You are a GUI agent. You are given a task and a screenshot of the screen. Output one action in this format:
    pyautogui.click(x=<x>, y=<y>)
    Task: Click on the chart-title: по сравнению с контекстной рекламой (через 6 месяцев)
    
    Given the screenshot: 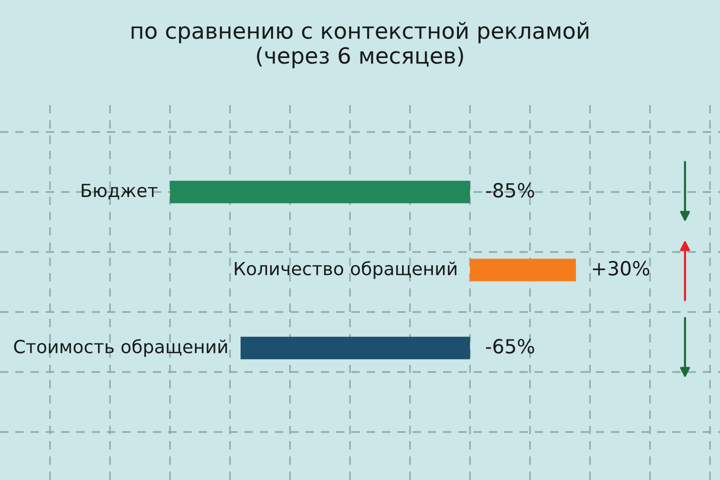 What is the action you would take?
    pyautogui.click(x=360, y=45)
    